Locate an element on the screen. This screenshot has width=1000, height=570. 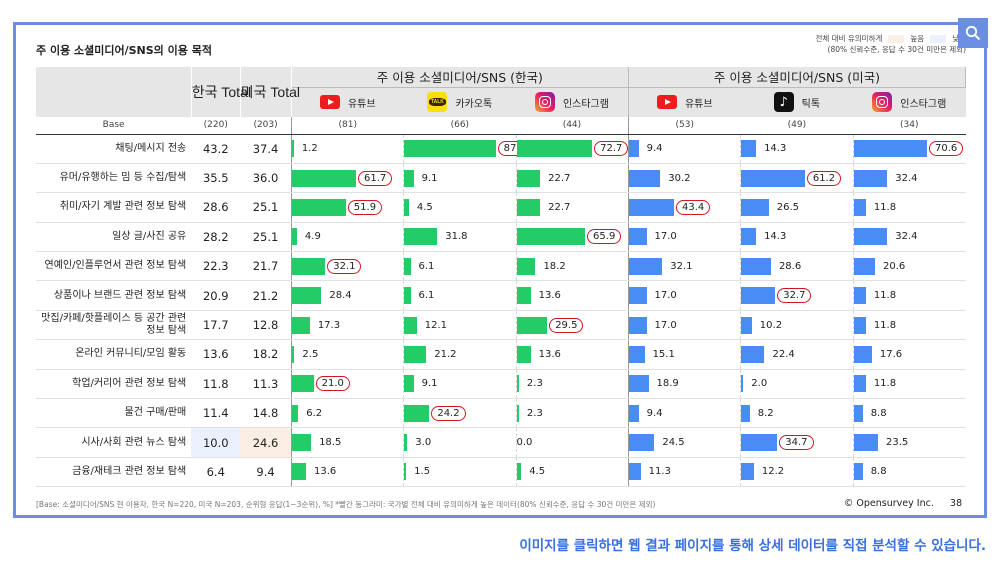
bar-cell: 2.5 is located at coordinates (347, 354).